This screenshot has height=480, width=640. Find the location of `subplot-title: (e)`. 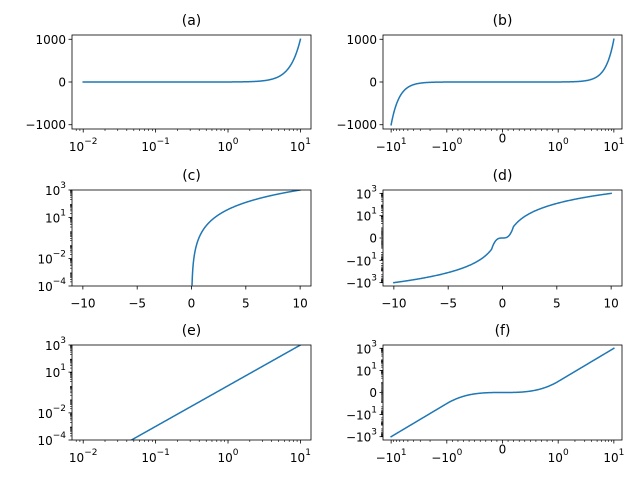

subplot-title: (e) is located at coordinates (192, 331).